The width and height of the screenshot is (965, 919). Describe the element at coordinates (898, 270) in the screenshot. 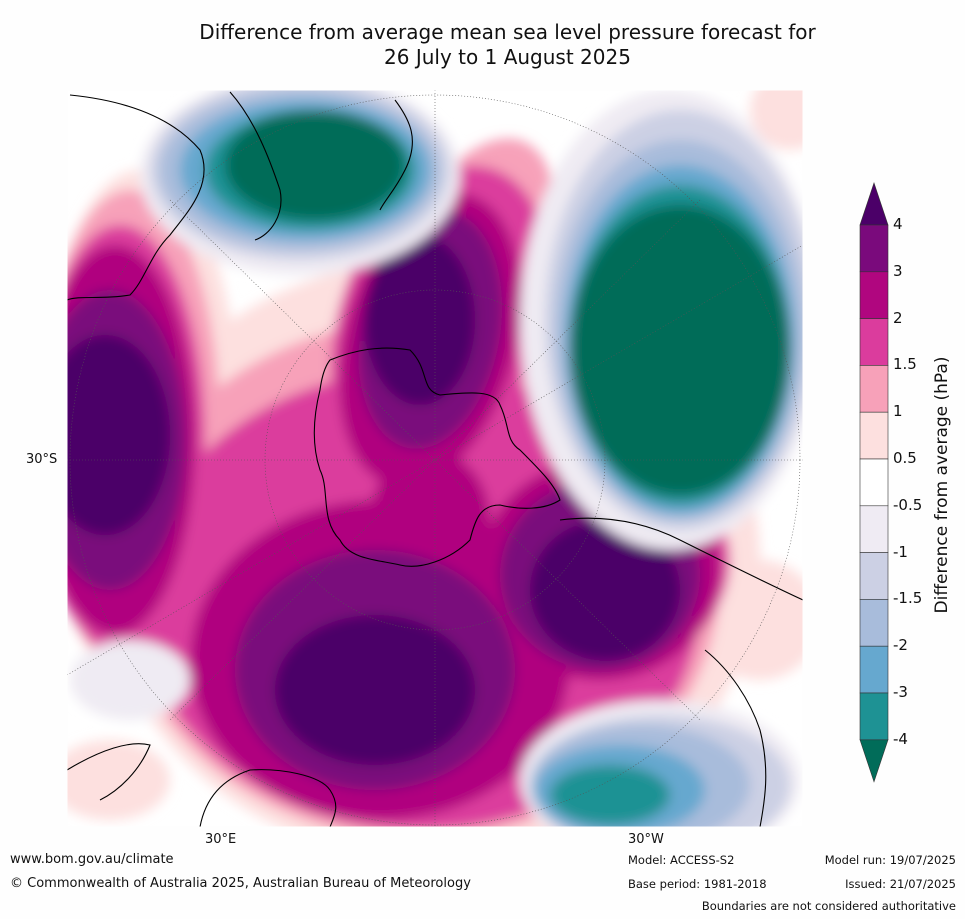

I see `colorbar-tick-label: 3` at that location.